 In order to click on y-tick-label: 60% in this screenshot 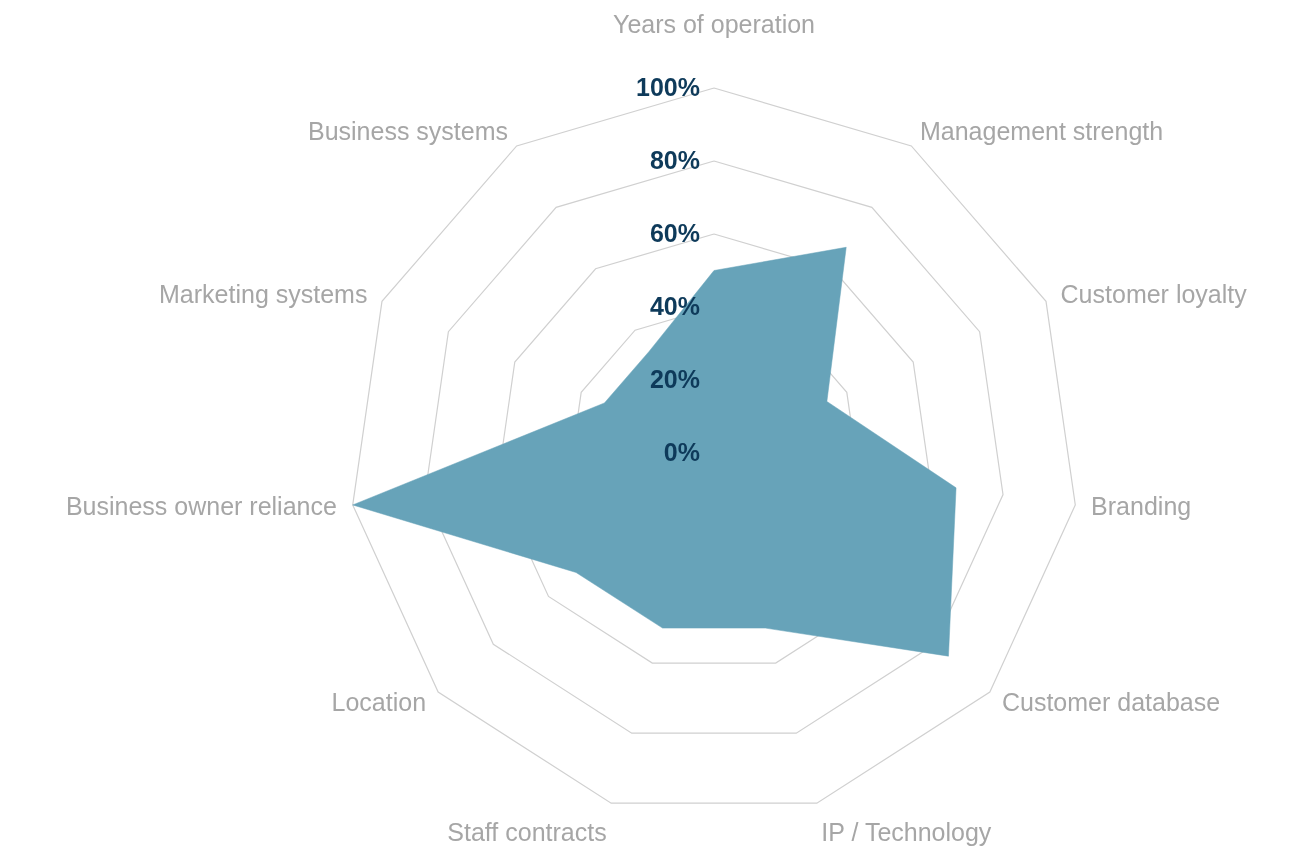, I will do `click(674, 233)`.